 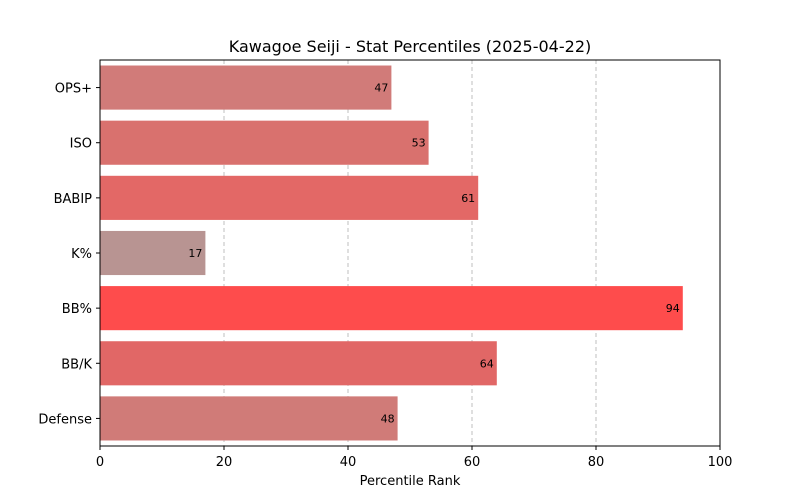 What do you see at coordinates (77, 309) in the screenshot?
I see `y-tick-label: BB%` at bounding box center [77, 309].